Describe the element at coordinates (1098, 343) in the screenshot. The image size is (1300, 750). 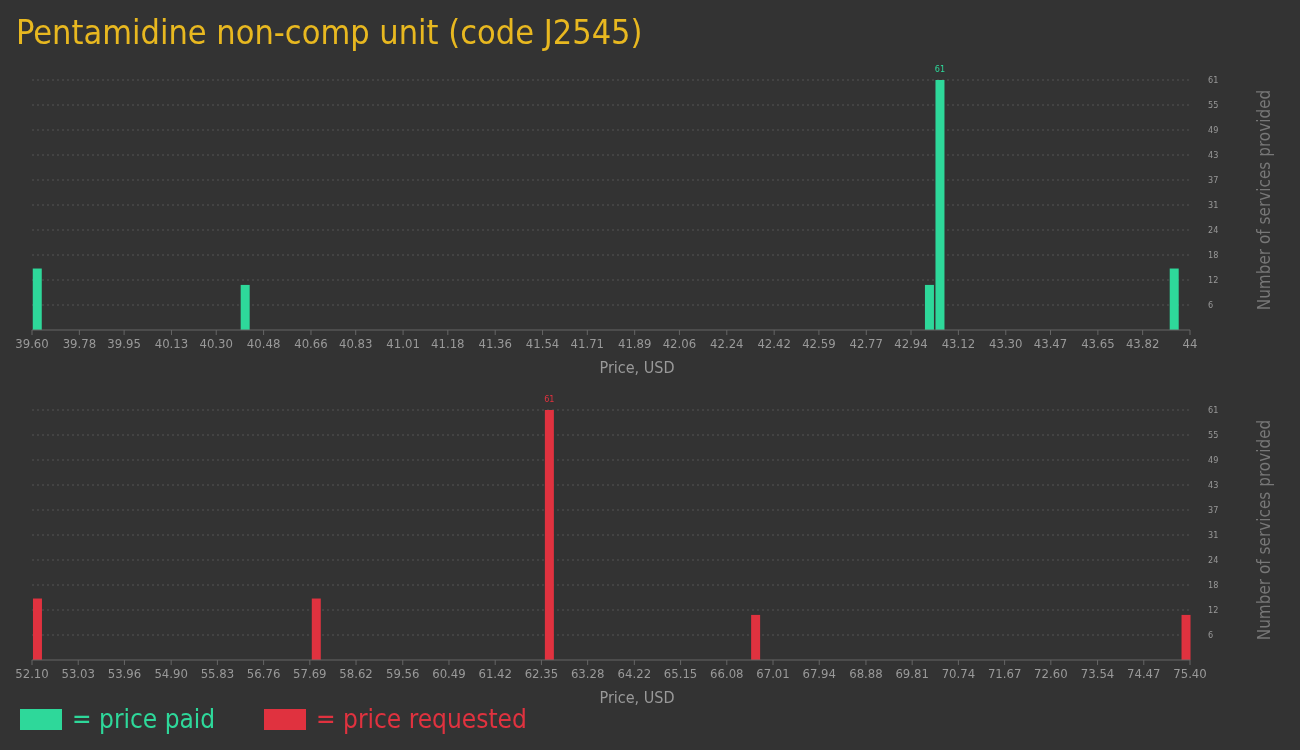
I see `x-tick-label: 43.65` at that location.